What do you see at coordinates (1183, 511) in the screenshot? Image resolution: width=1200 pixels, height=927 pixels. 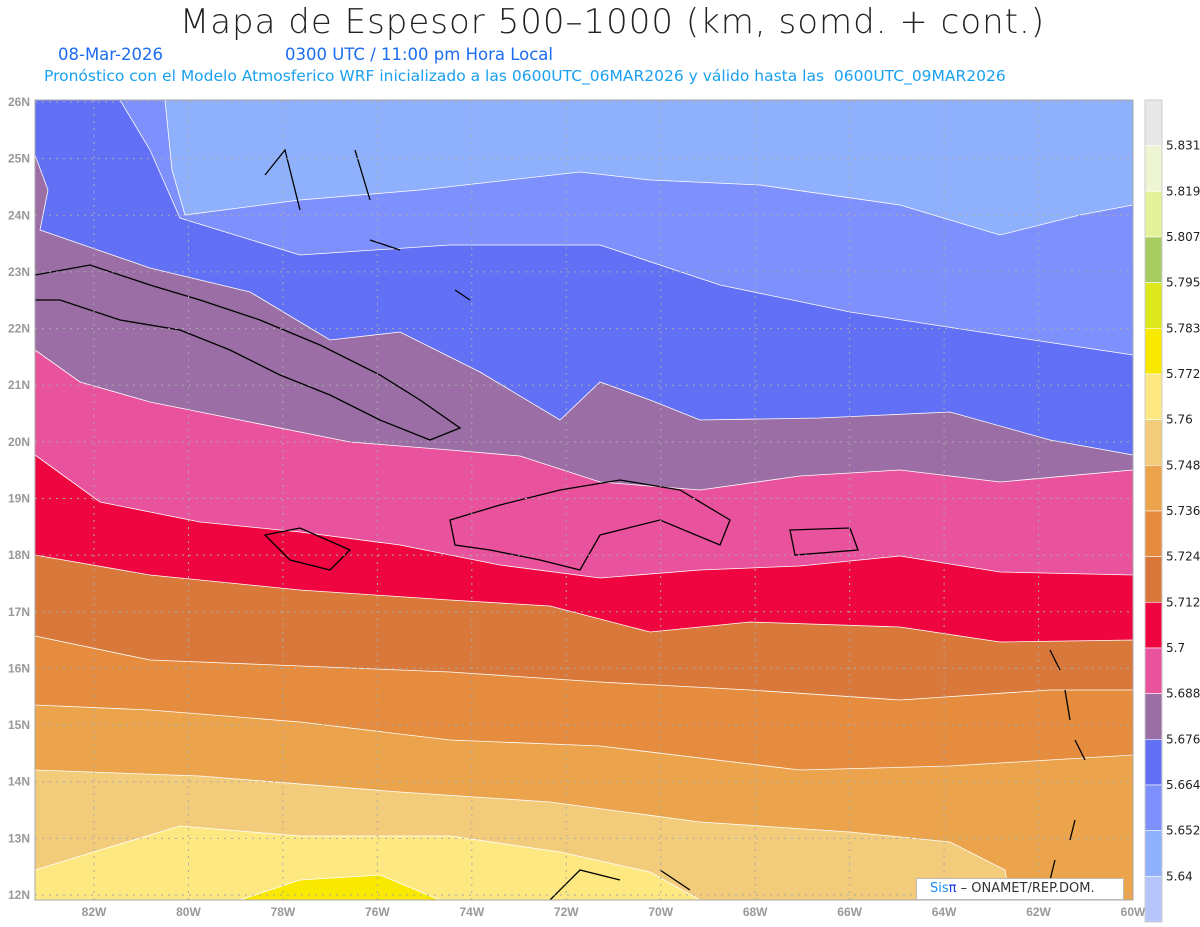 I see `legend-label: 5.736` at bounding box center [1183, 511].